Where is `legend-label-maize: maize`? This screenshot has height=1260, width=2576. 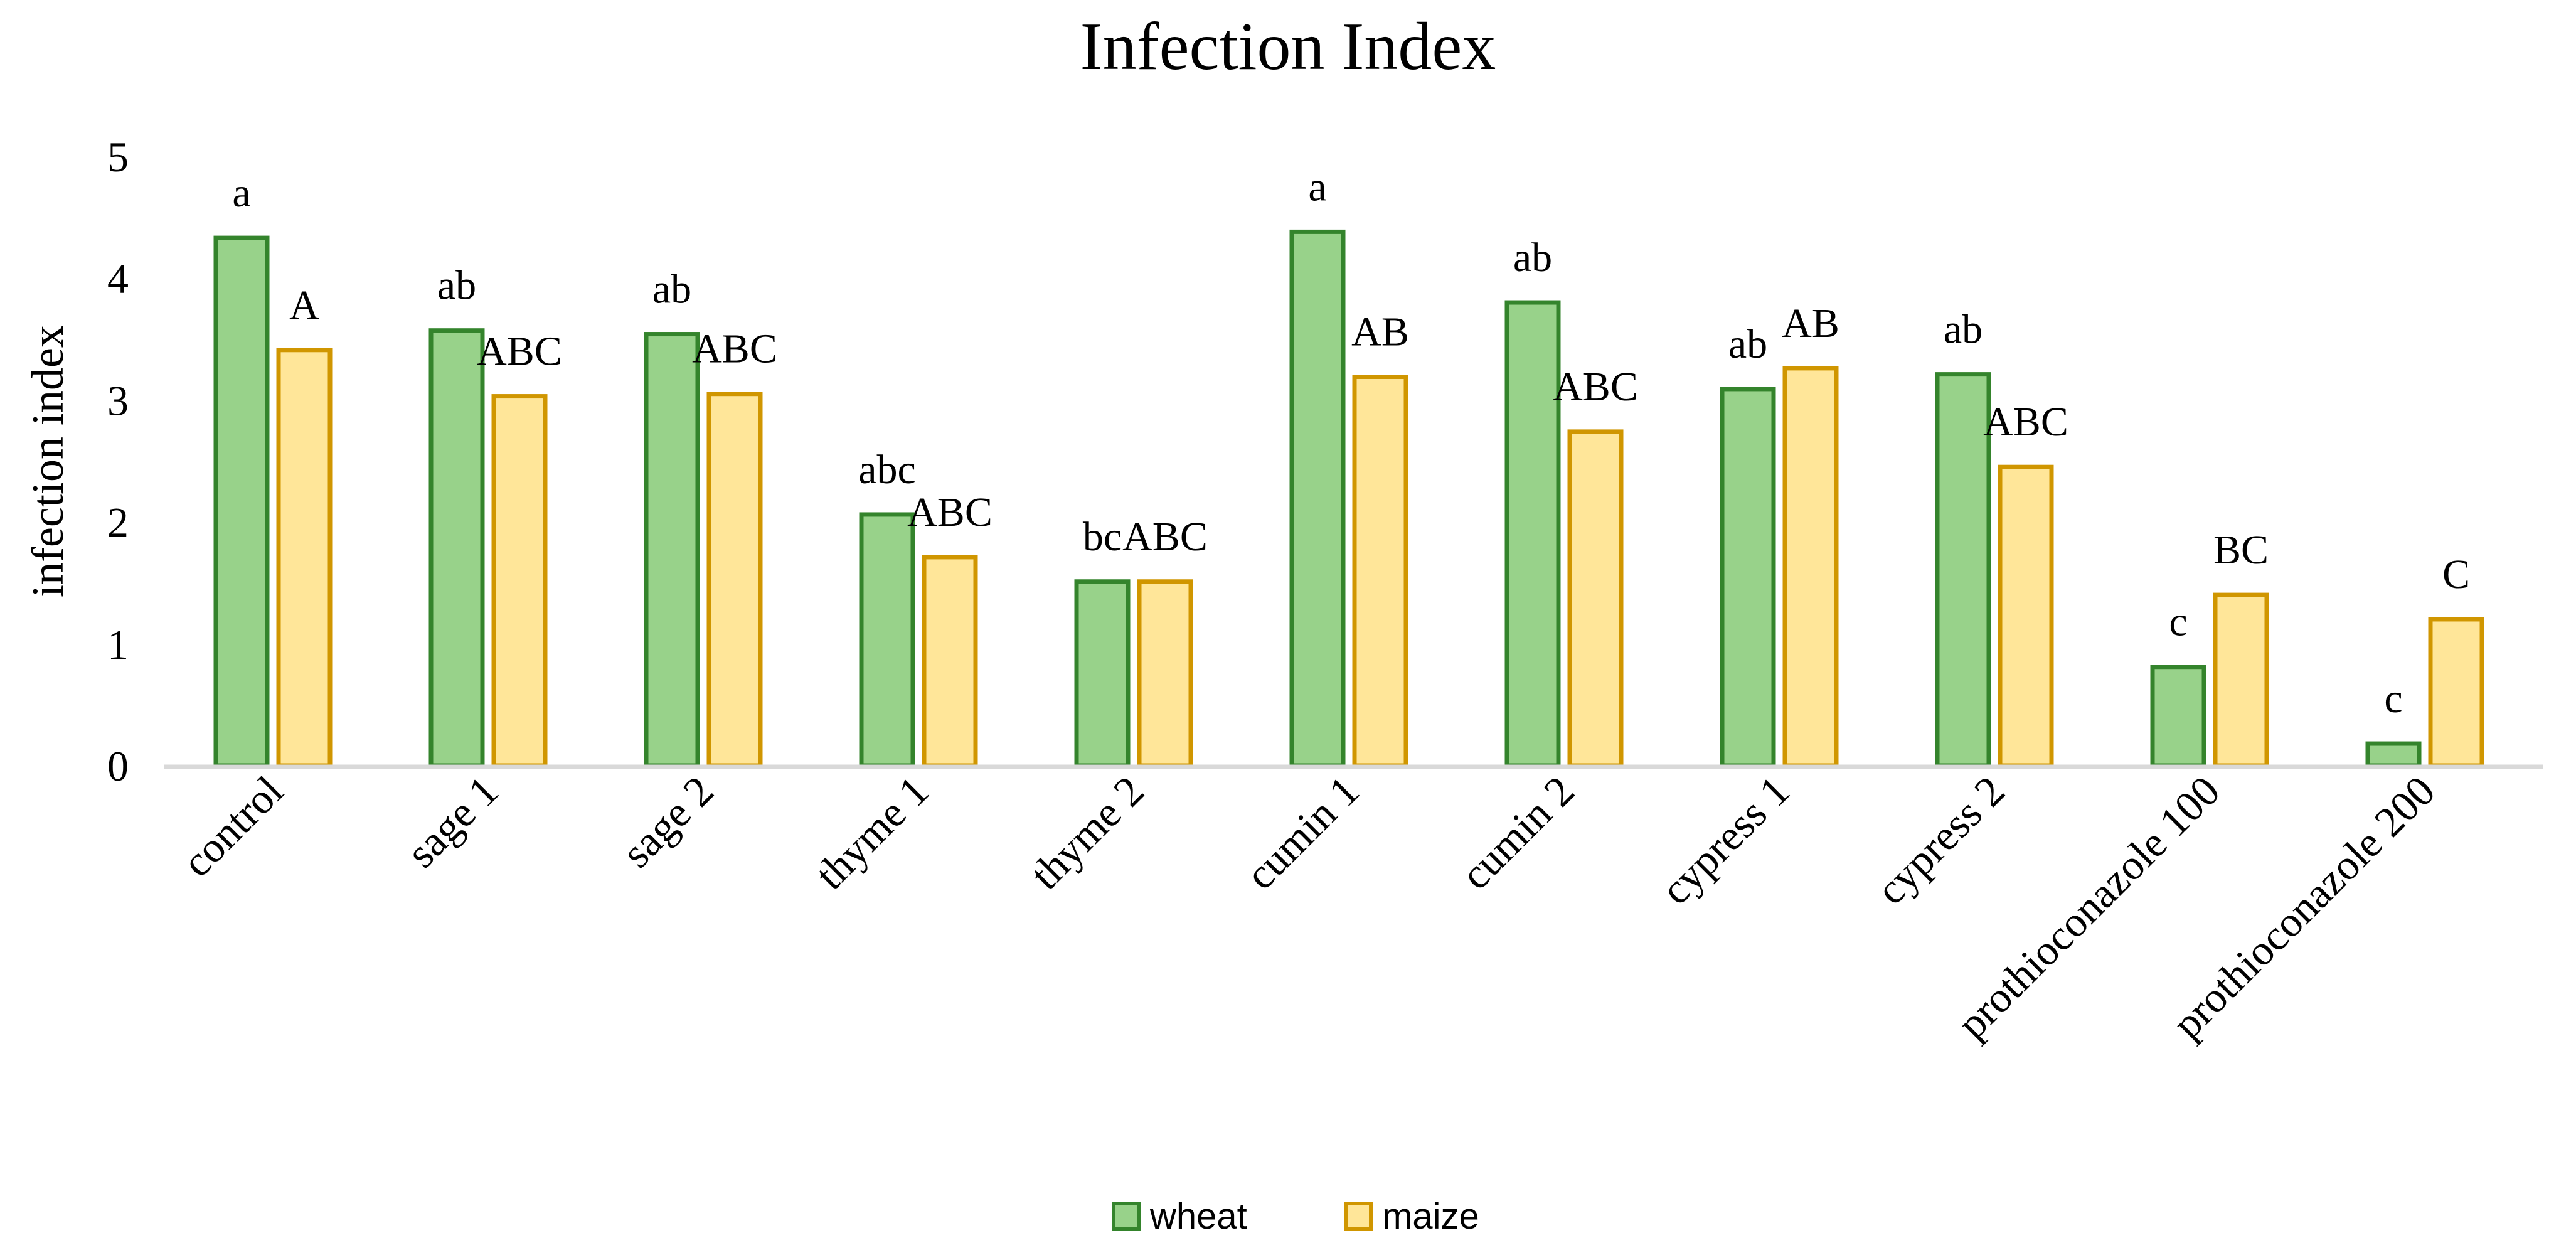
legend-label-maize: maize is located at coordinates (1430, 1216).